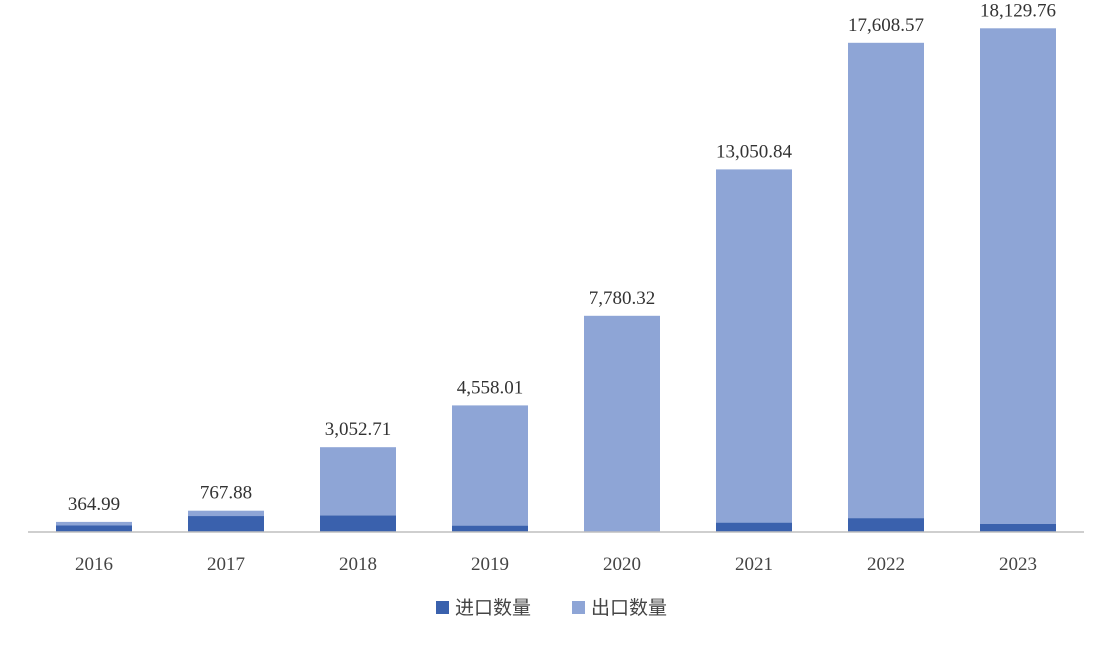  Describe the element at coordinates (886, 564) in the screenshot. I see `x-tick-label-2022: 2022` at that location.